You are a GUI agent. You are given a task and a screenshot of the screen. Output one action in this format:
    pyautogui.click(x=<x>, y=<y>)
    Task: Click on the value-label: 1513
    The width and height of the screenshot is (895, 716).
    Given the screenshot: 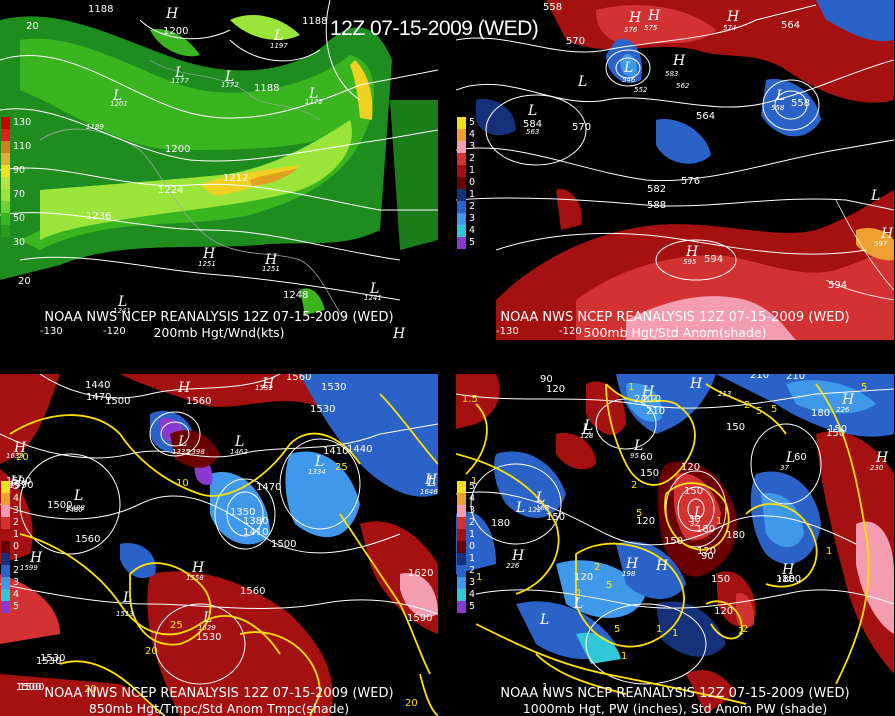 What is the action you would take?
    pyautogui.click(x=125, y=614)
    